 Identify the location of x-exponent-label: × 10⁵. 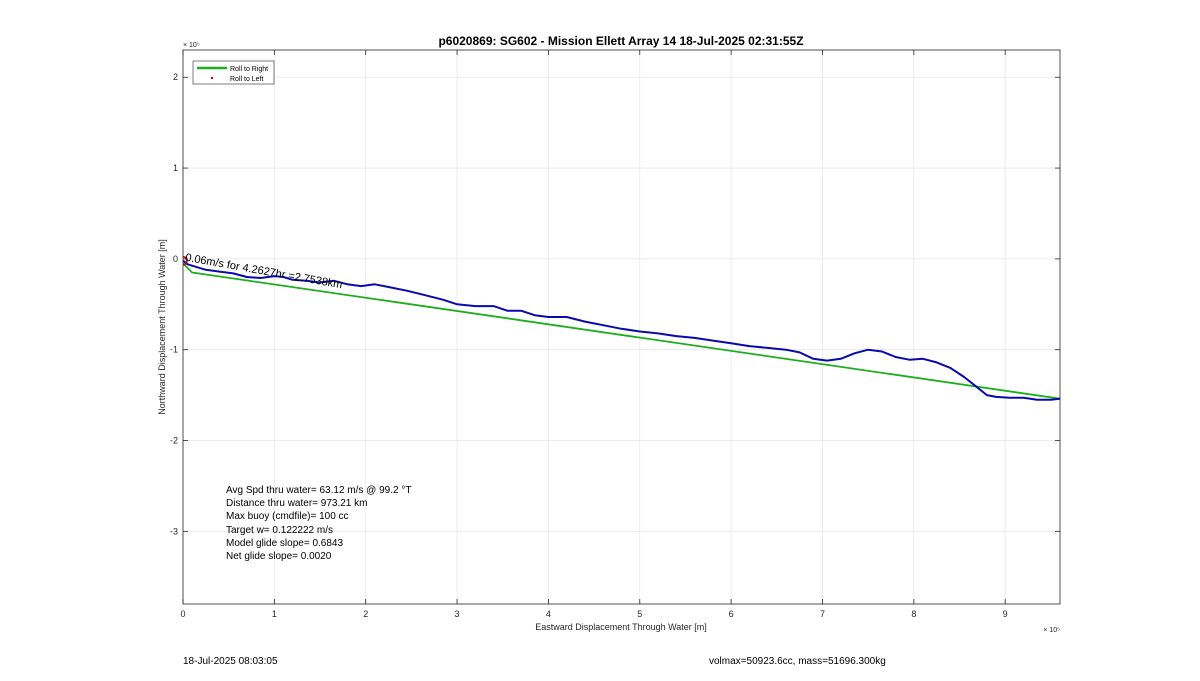
(1051, 630).